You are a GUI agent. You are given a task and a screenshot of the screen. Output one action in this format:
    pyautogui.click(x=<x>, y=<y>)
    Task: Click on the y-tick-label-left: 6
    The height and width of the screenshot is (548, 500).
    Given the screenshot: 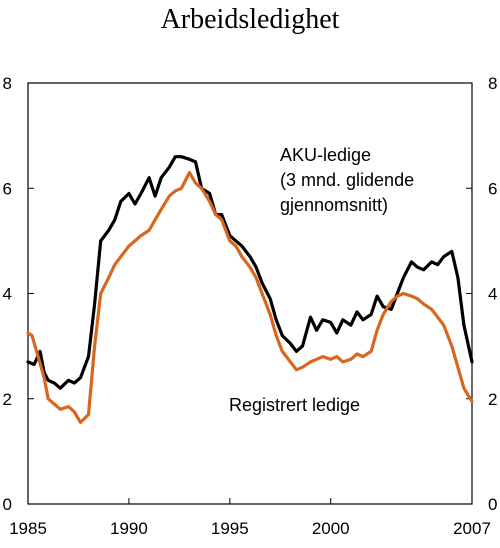 What is the action you would take?
    pyautogui.click(x=7, y=188)
    